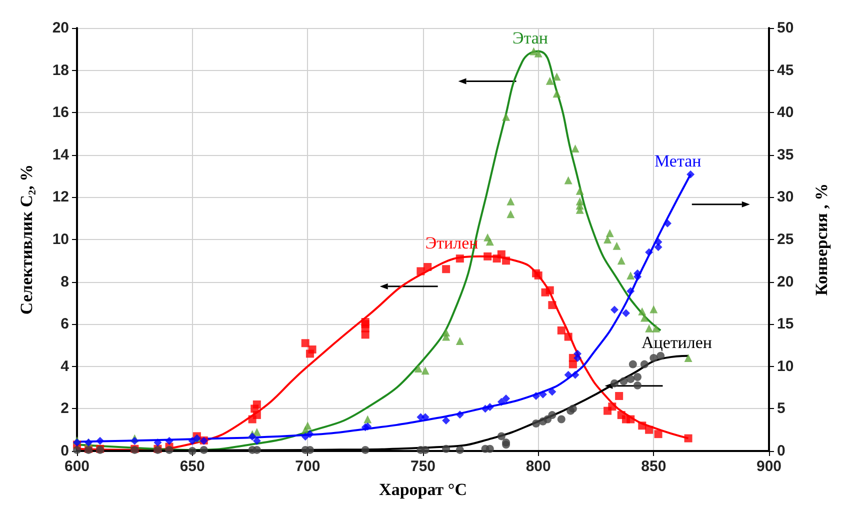  What do you see at coordinates (64, 324) in the screenshot?
I see `y-tick-label: 6` at bounding box center [64, 324].